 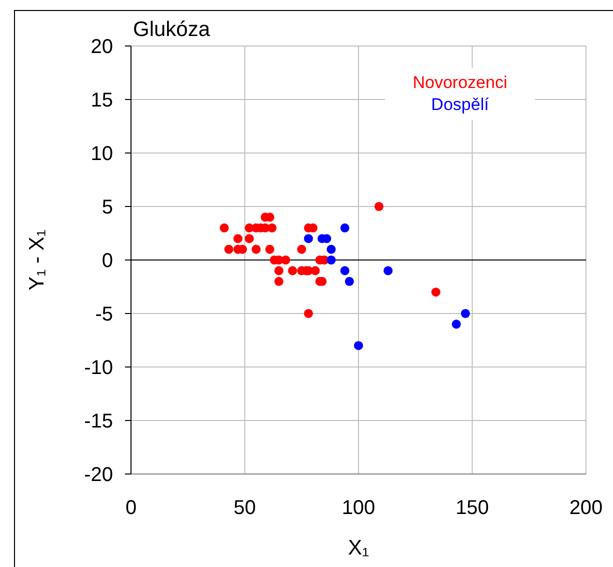 I want to click on y-tick-label: -20, so click(x=98, y=475).